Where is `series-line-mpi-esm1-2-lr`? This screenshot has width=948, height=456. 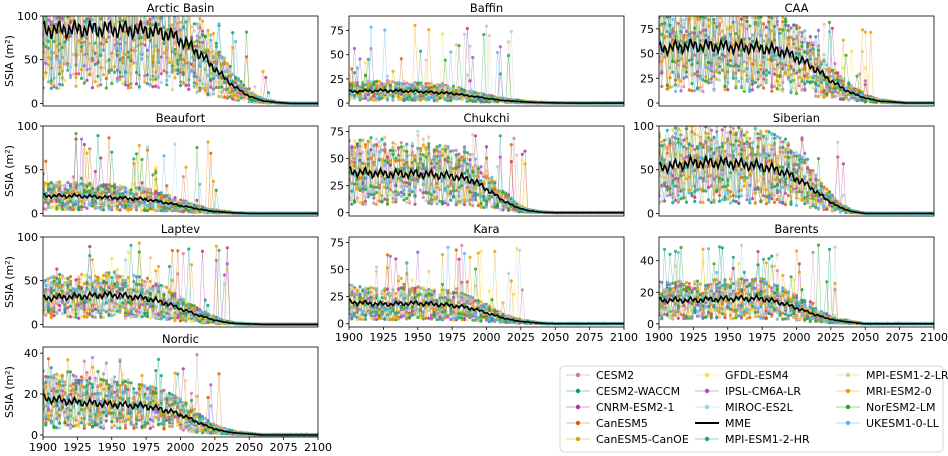 series-line-mpi-esm1-2-lr is located at coordinates (181, 60).